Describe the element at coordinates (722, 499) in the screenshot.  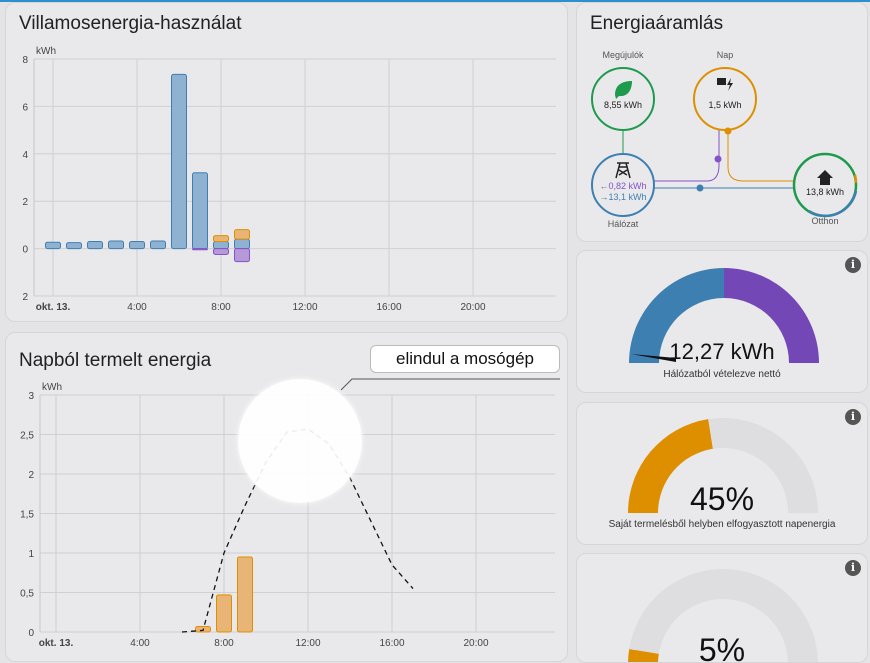
I see `gauge-value: 45%` at that location.